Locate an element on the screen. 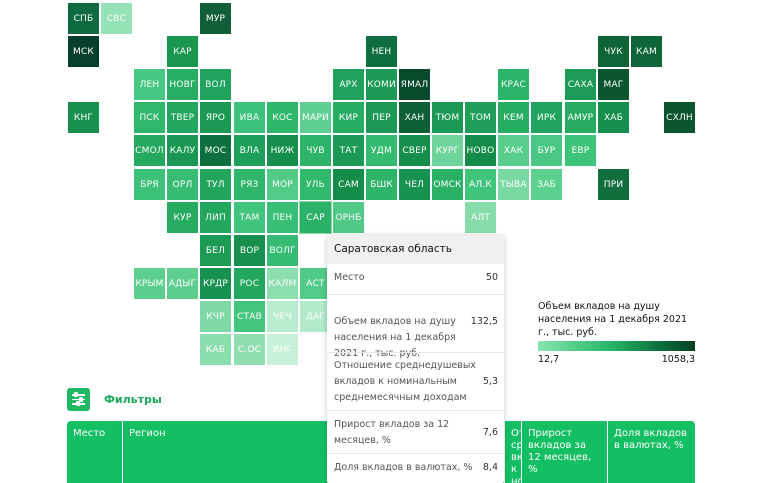 The width and height of the screenshot is (767, 483). region-tile-лип: ЛИП is located at coordinates (215, 217).